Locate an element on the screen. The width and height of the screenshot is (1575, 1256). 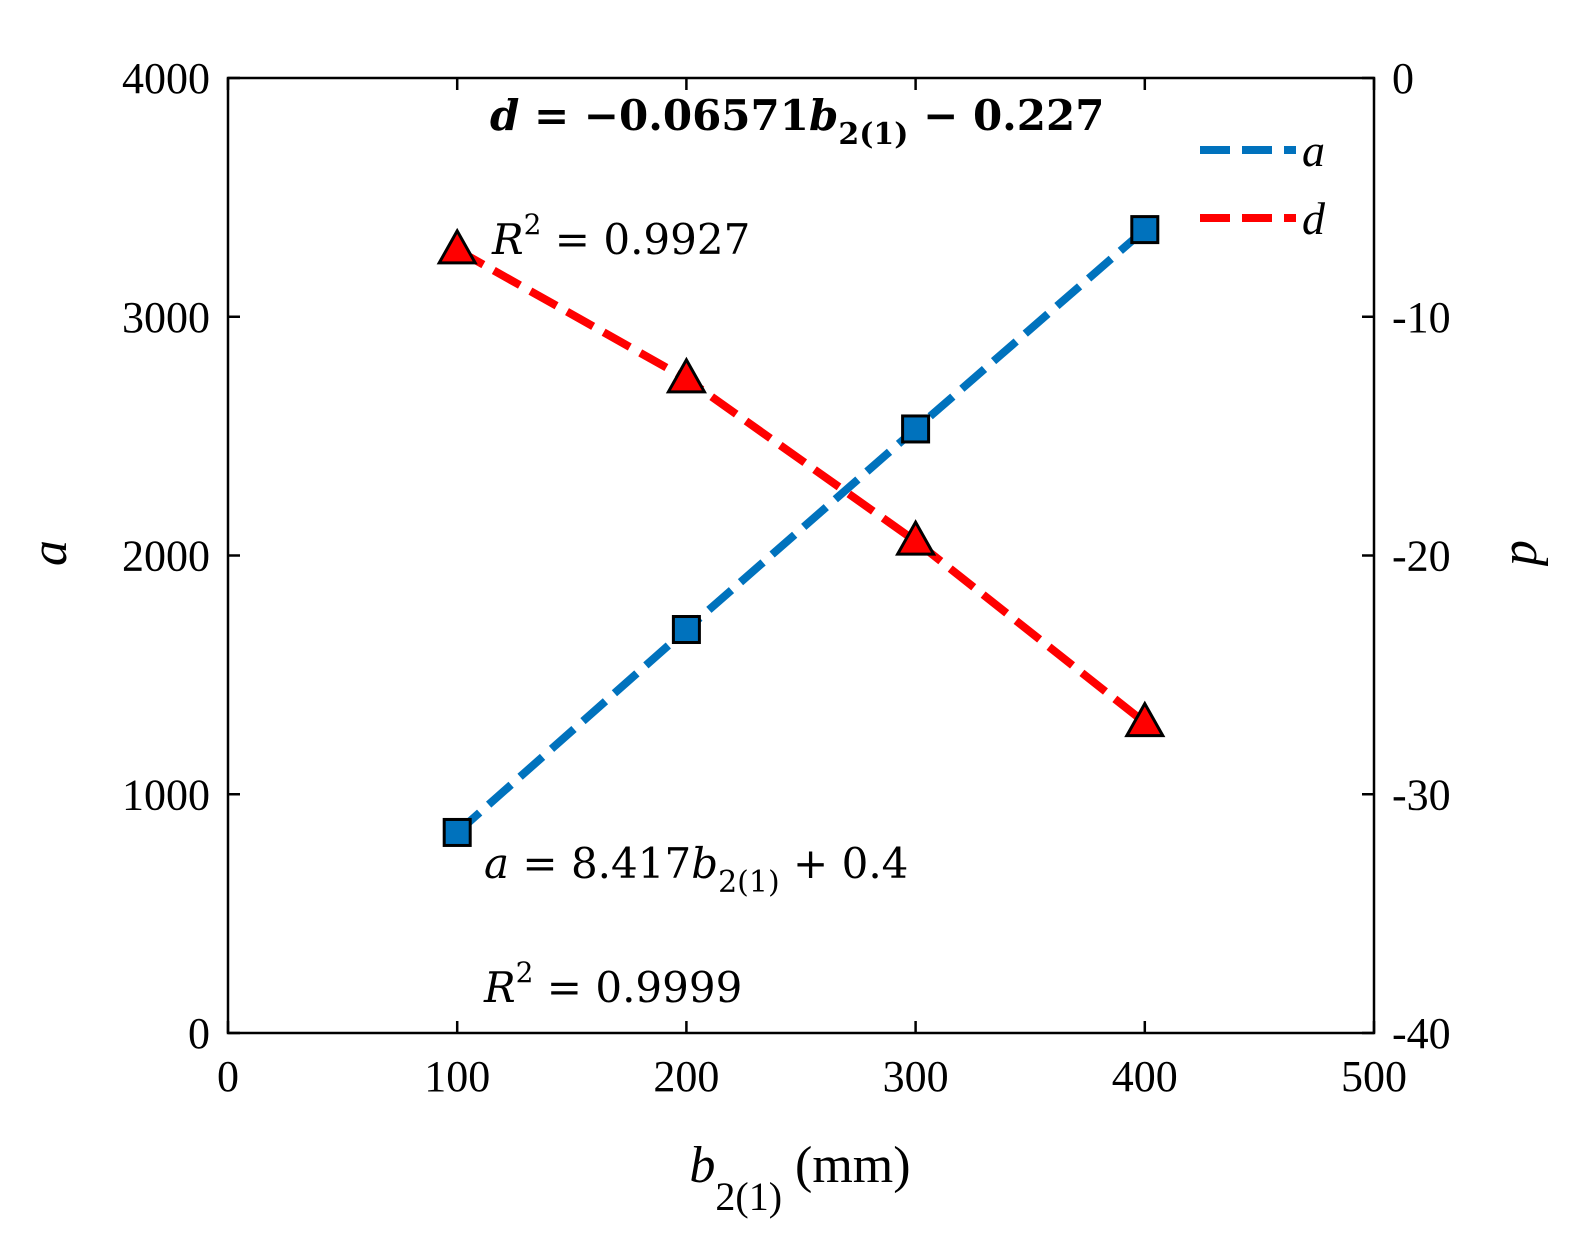
d-fit-r2-label: R is located at coordinates (507, 239).